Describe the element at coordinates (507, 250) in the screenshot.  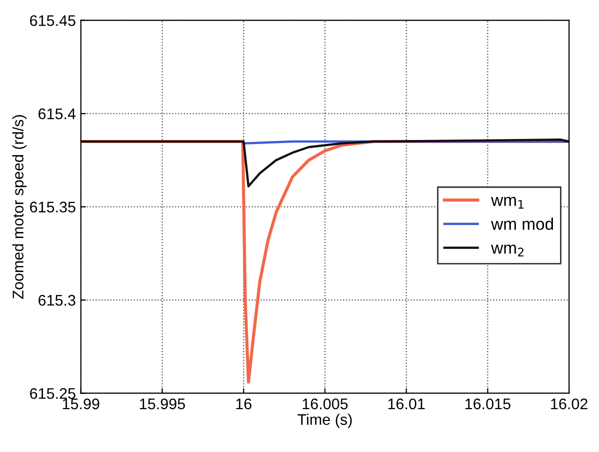
I see `legend-label: wm$_{2}$` at that location.